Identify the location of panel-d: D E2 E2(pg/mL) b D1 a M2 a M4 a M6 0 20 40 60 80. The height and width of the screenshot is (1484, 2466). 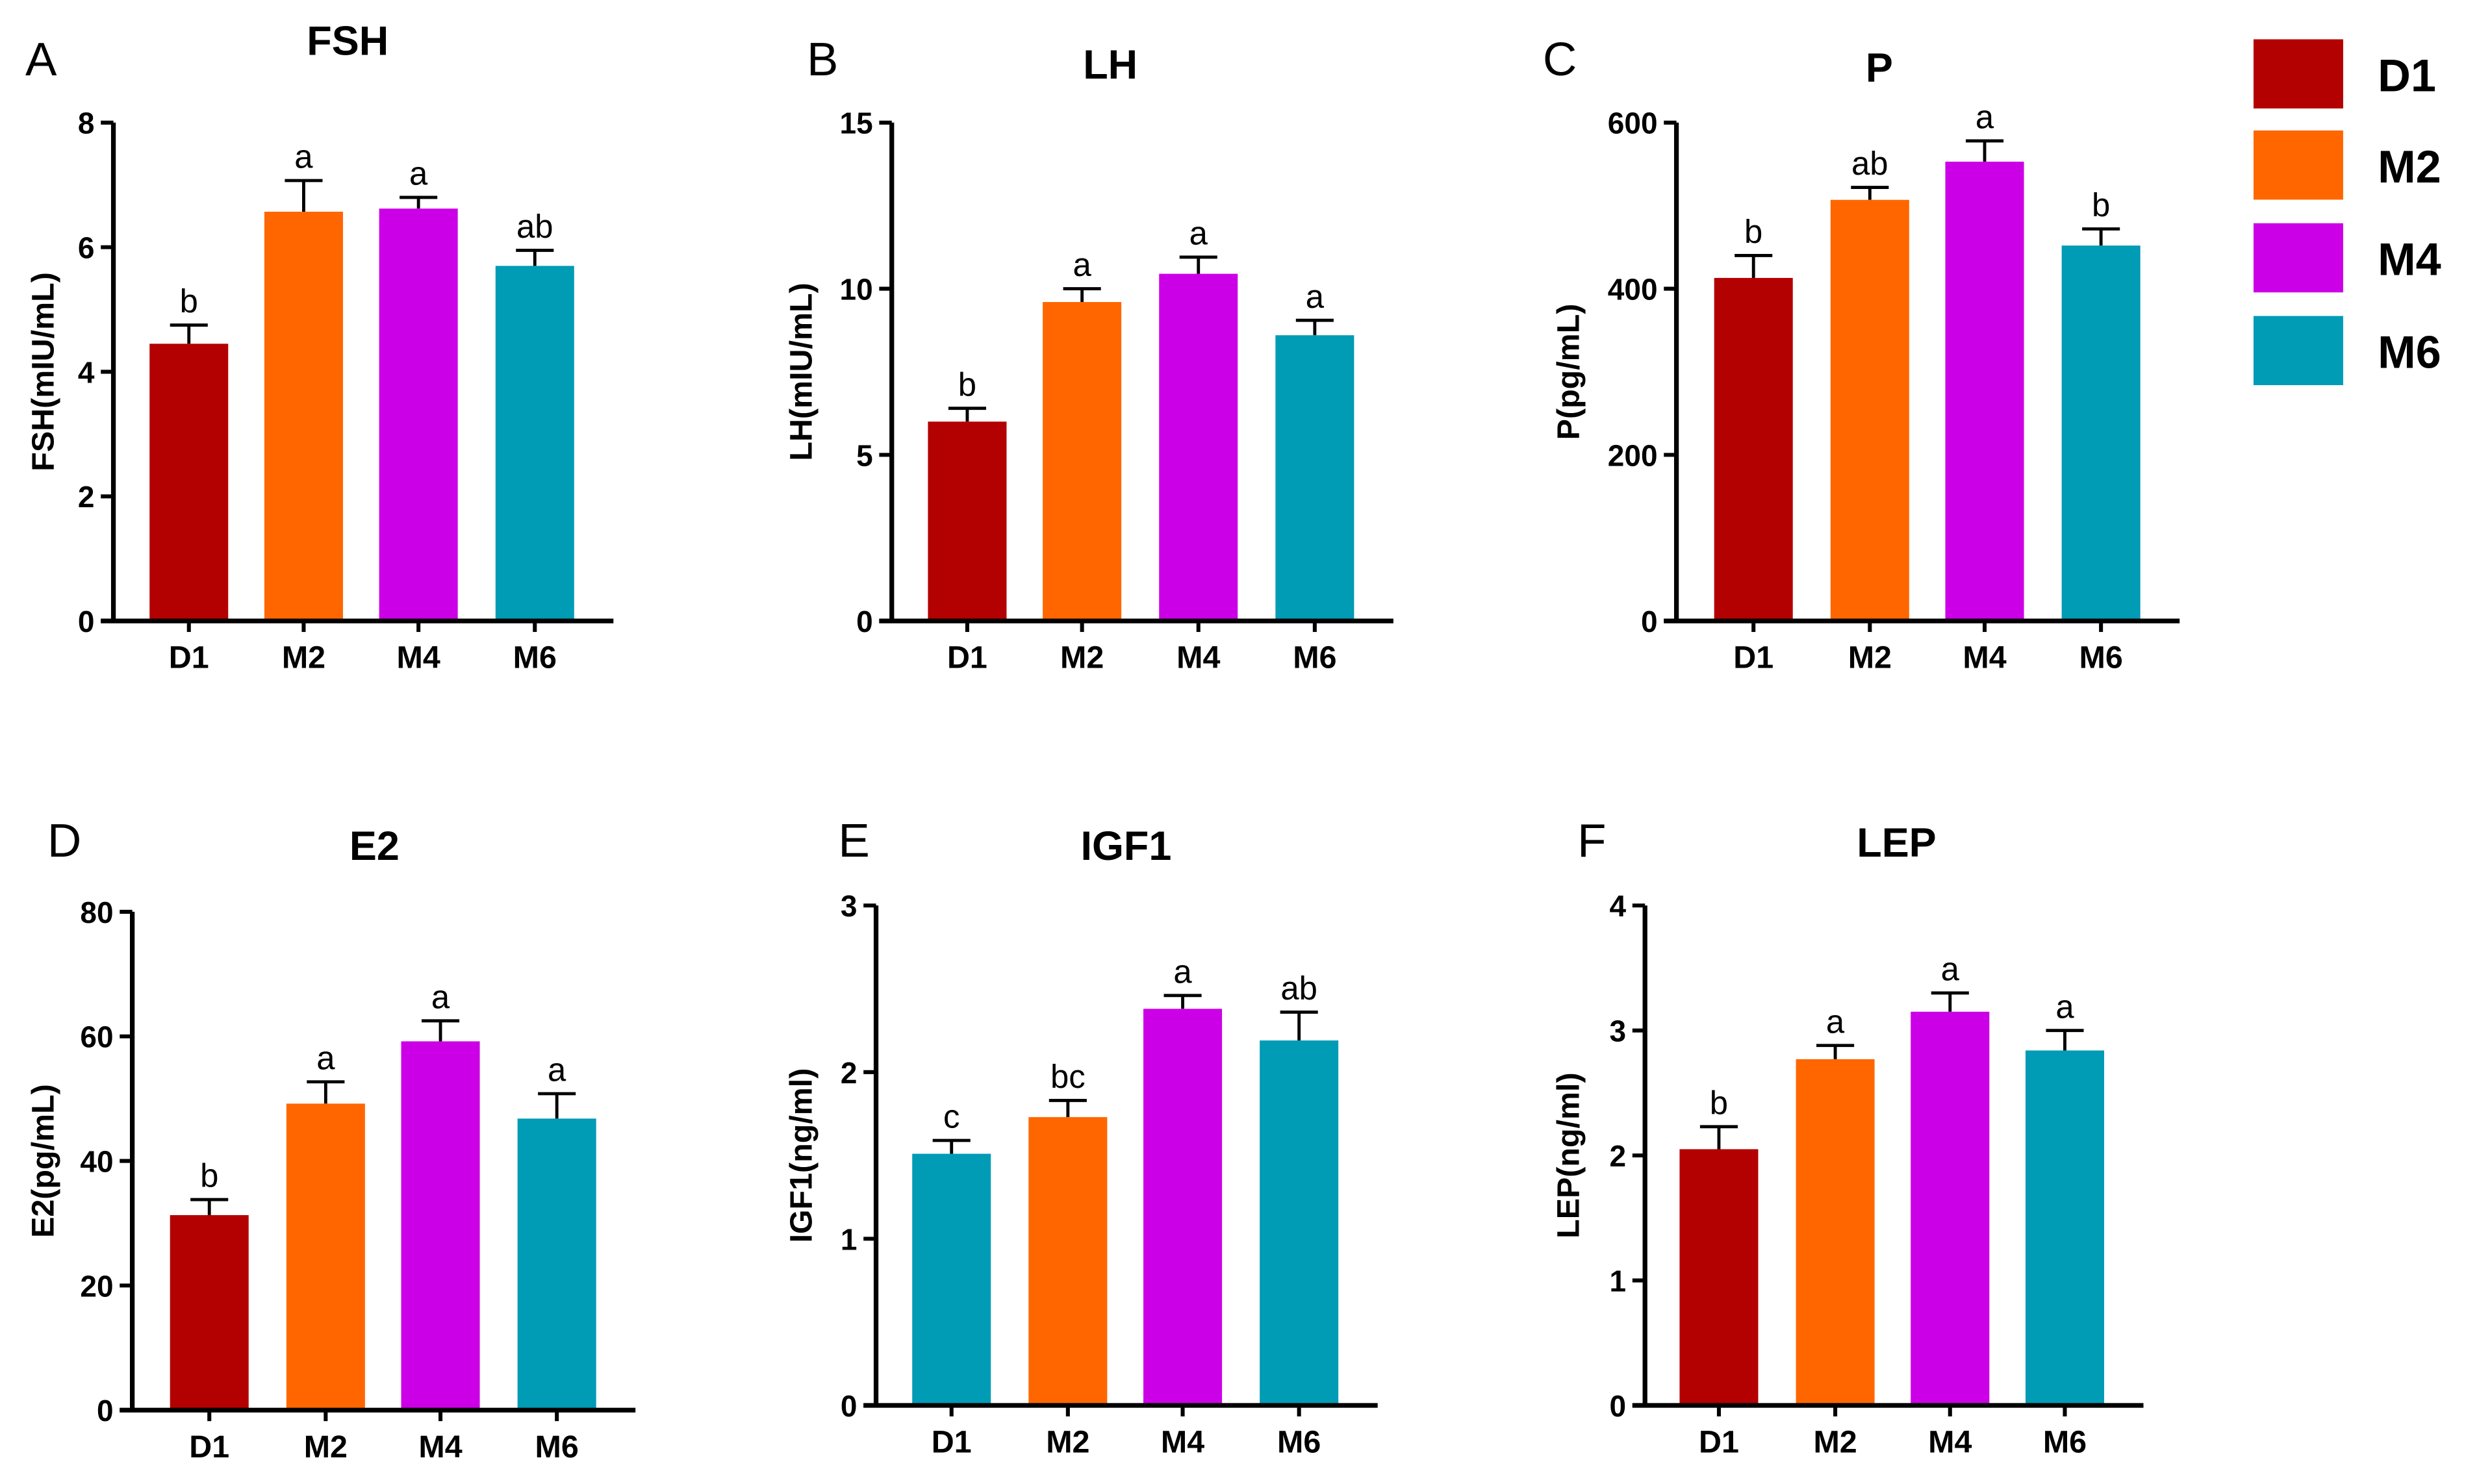
(331, 1140).